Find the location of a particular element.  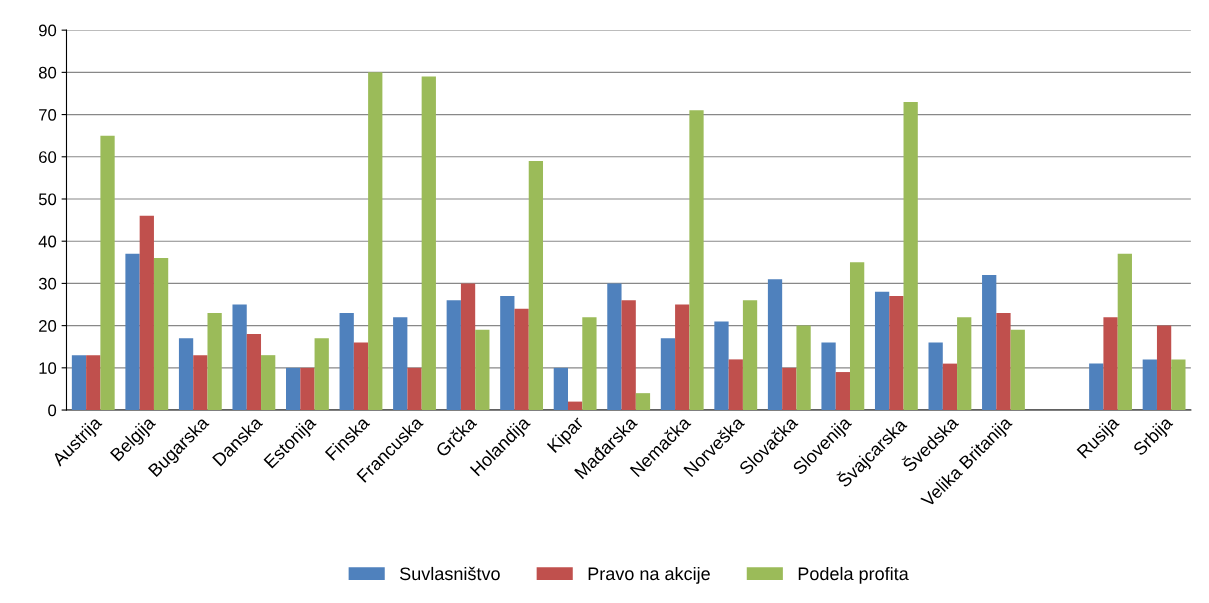

legend-label: Suvlasništvo is located at coordinates (450, 573).